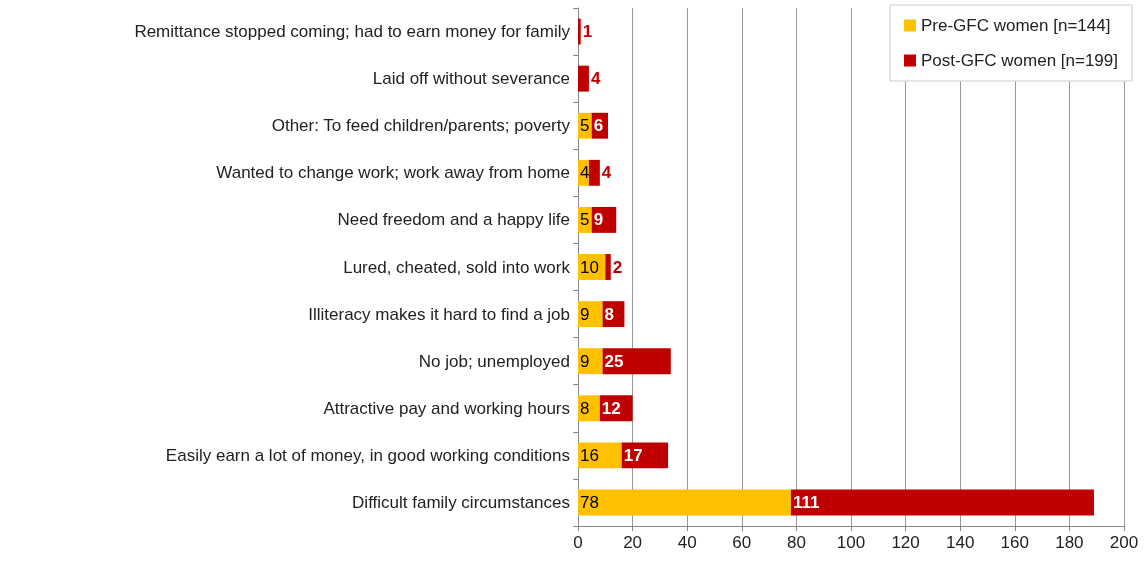 This screenshot has height=576, width=1144. I want to click on y-tick-label: Laid off without severance, so click(471, 79).